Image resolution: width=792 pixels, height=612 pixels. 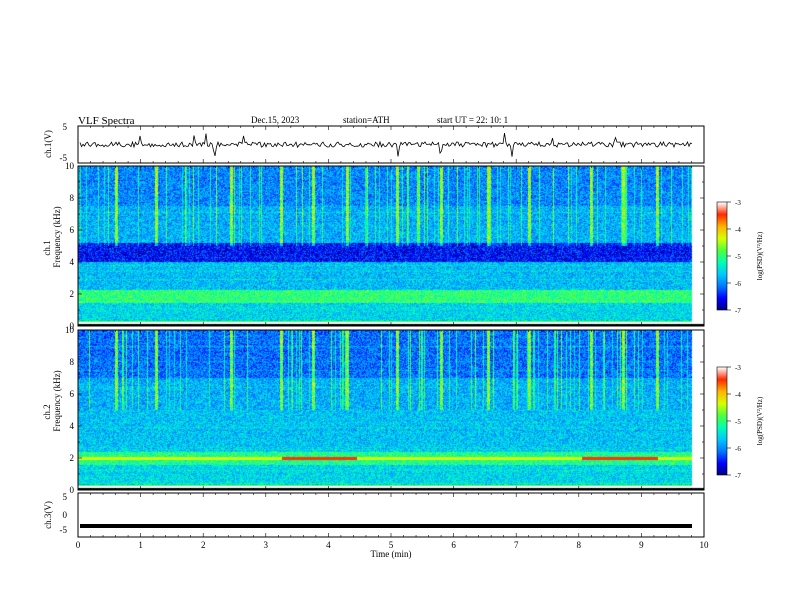 What do you see at coordinates (140, 545) in the screenshot?
I see `x-tick-label: 1` at bounding box center [140, 545].